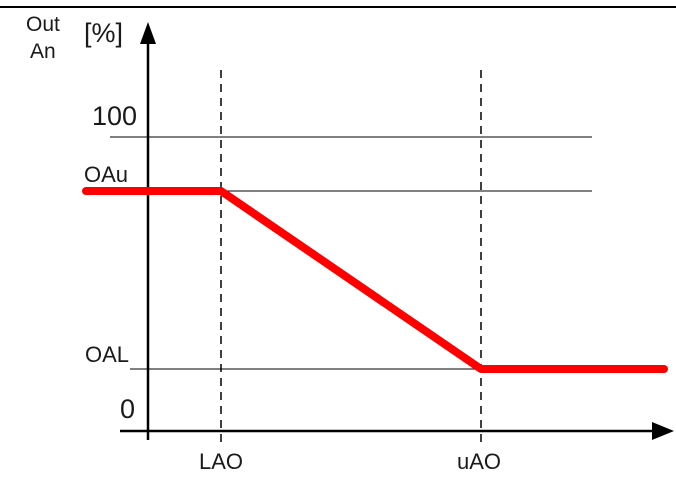 This screenshot has width=676, height=477. I want to click on y-axis-label-line2: An, so click(43, 51).